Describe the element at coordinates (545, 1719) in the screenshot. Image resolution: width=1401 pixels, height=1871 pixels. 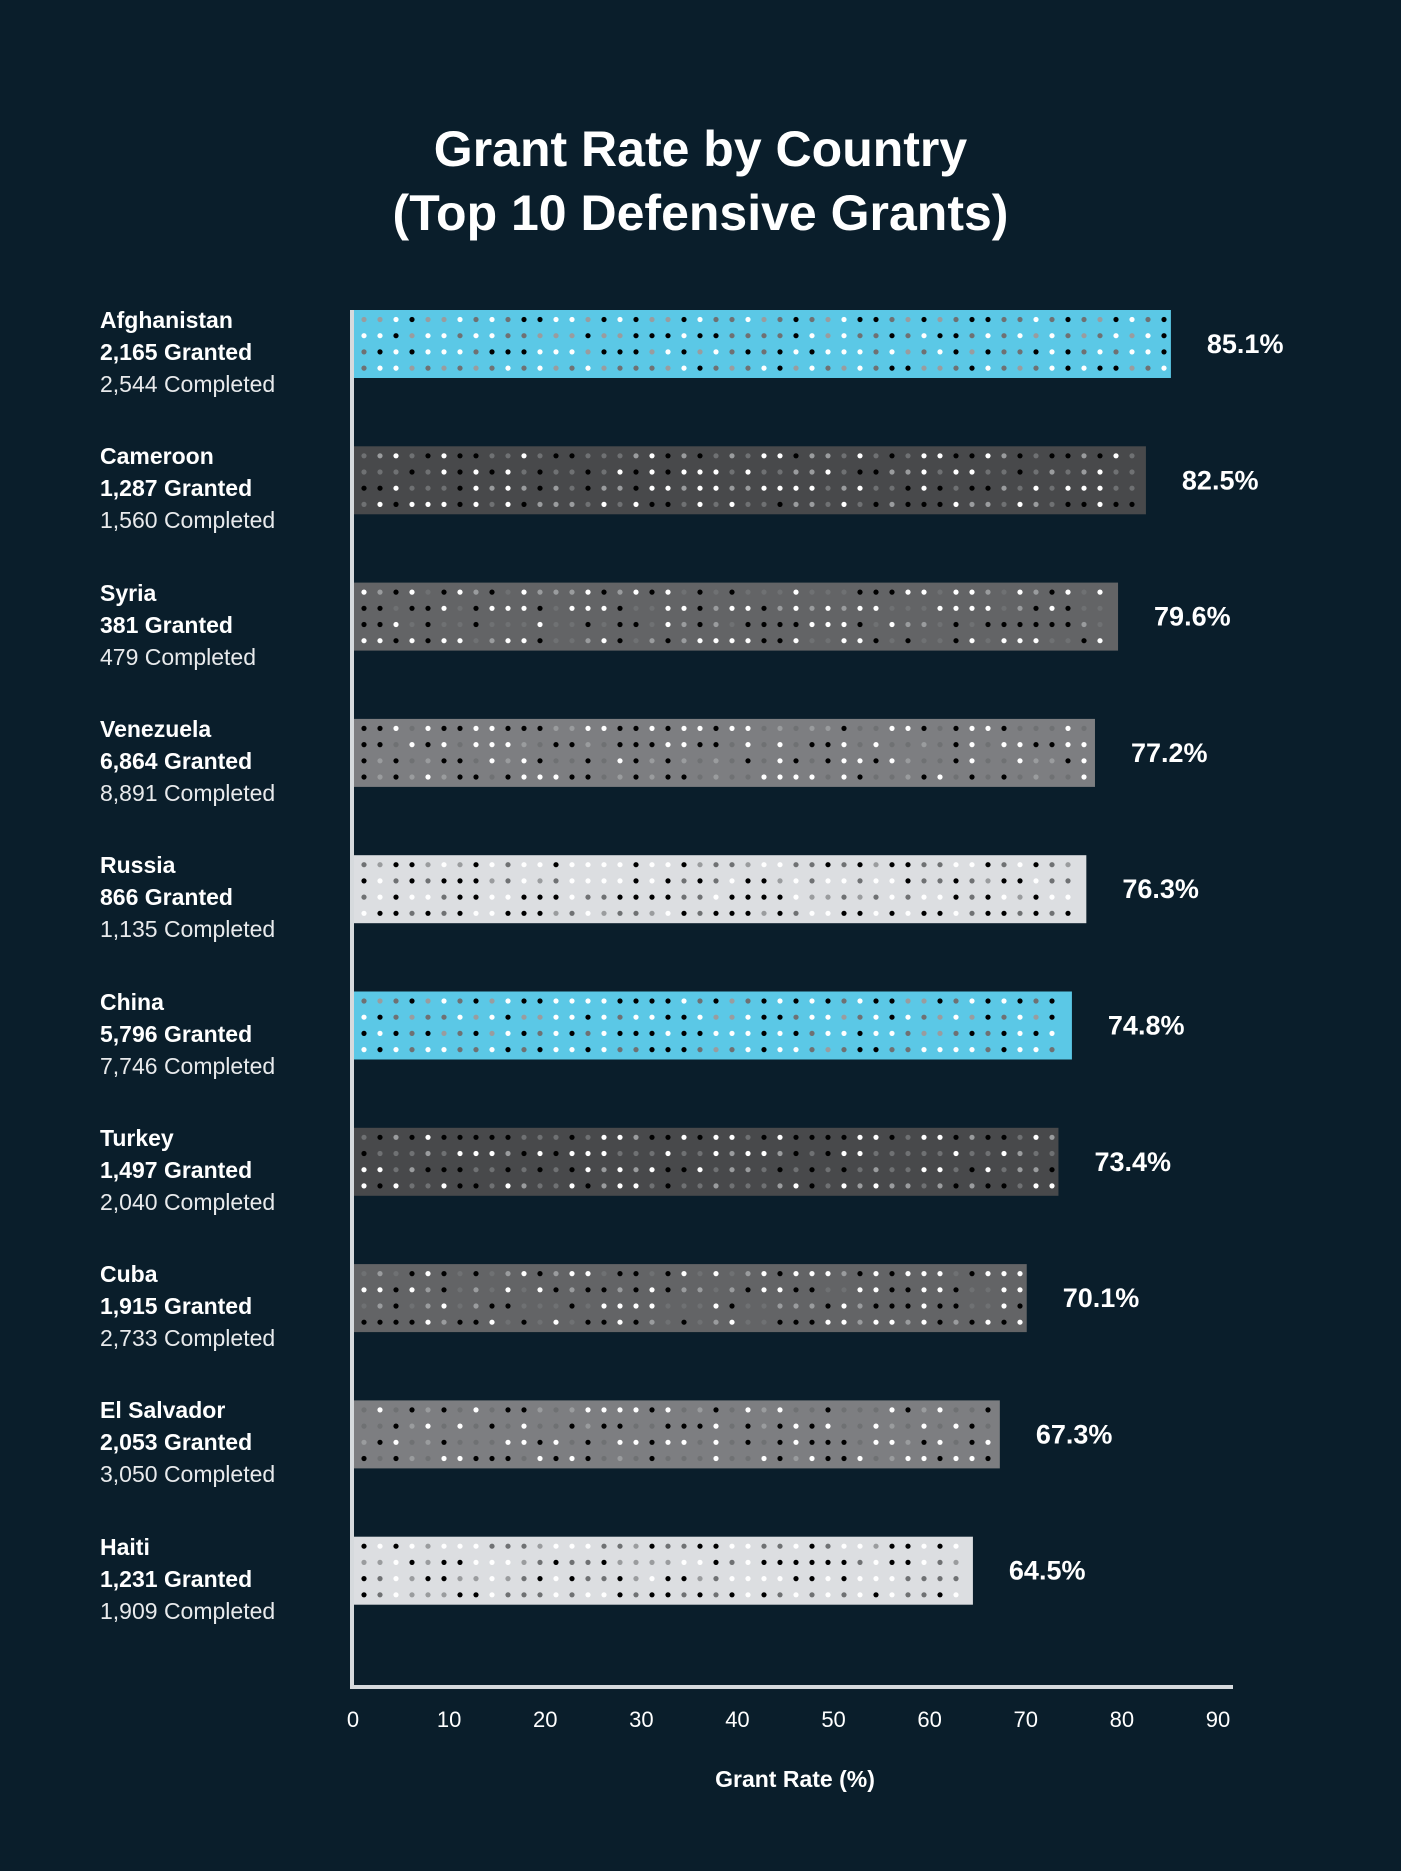
I see `x-tick-label: 20` at that location.